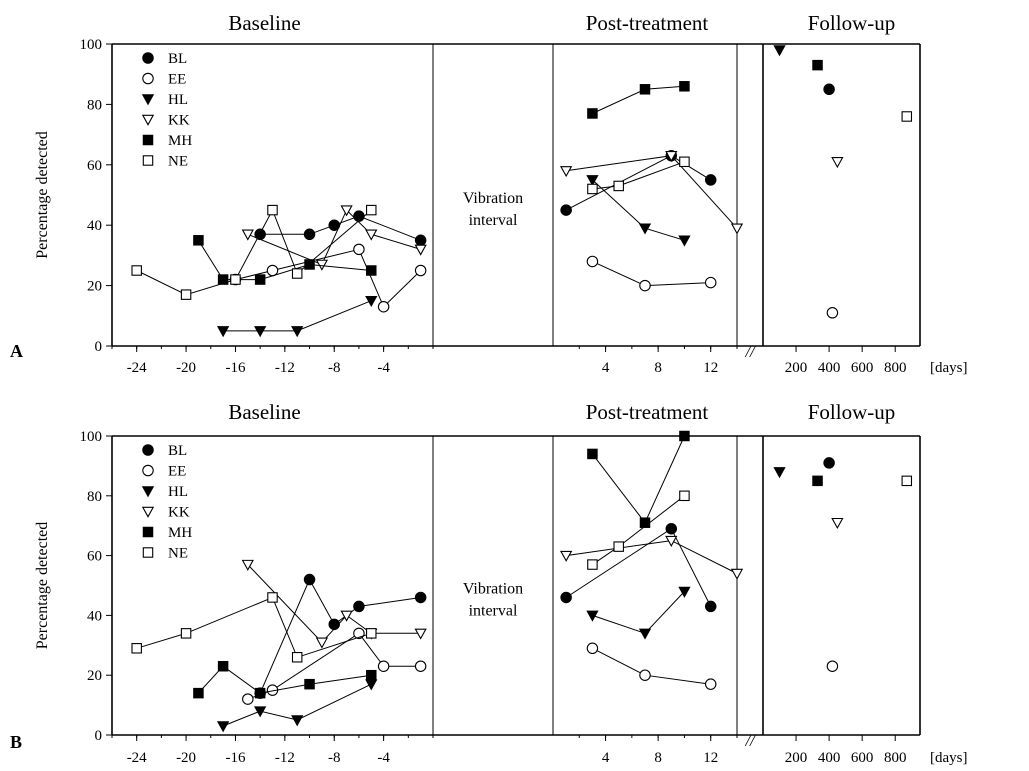  I want to click on section-title: Baseline, so click(264, 412).